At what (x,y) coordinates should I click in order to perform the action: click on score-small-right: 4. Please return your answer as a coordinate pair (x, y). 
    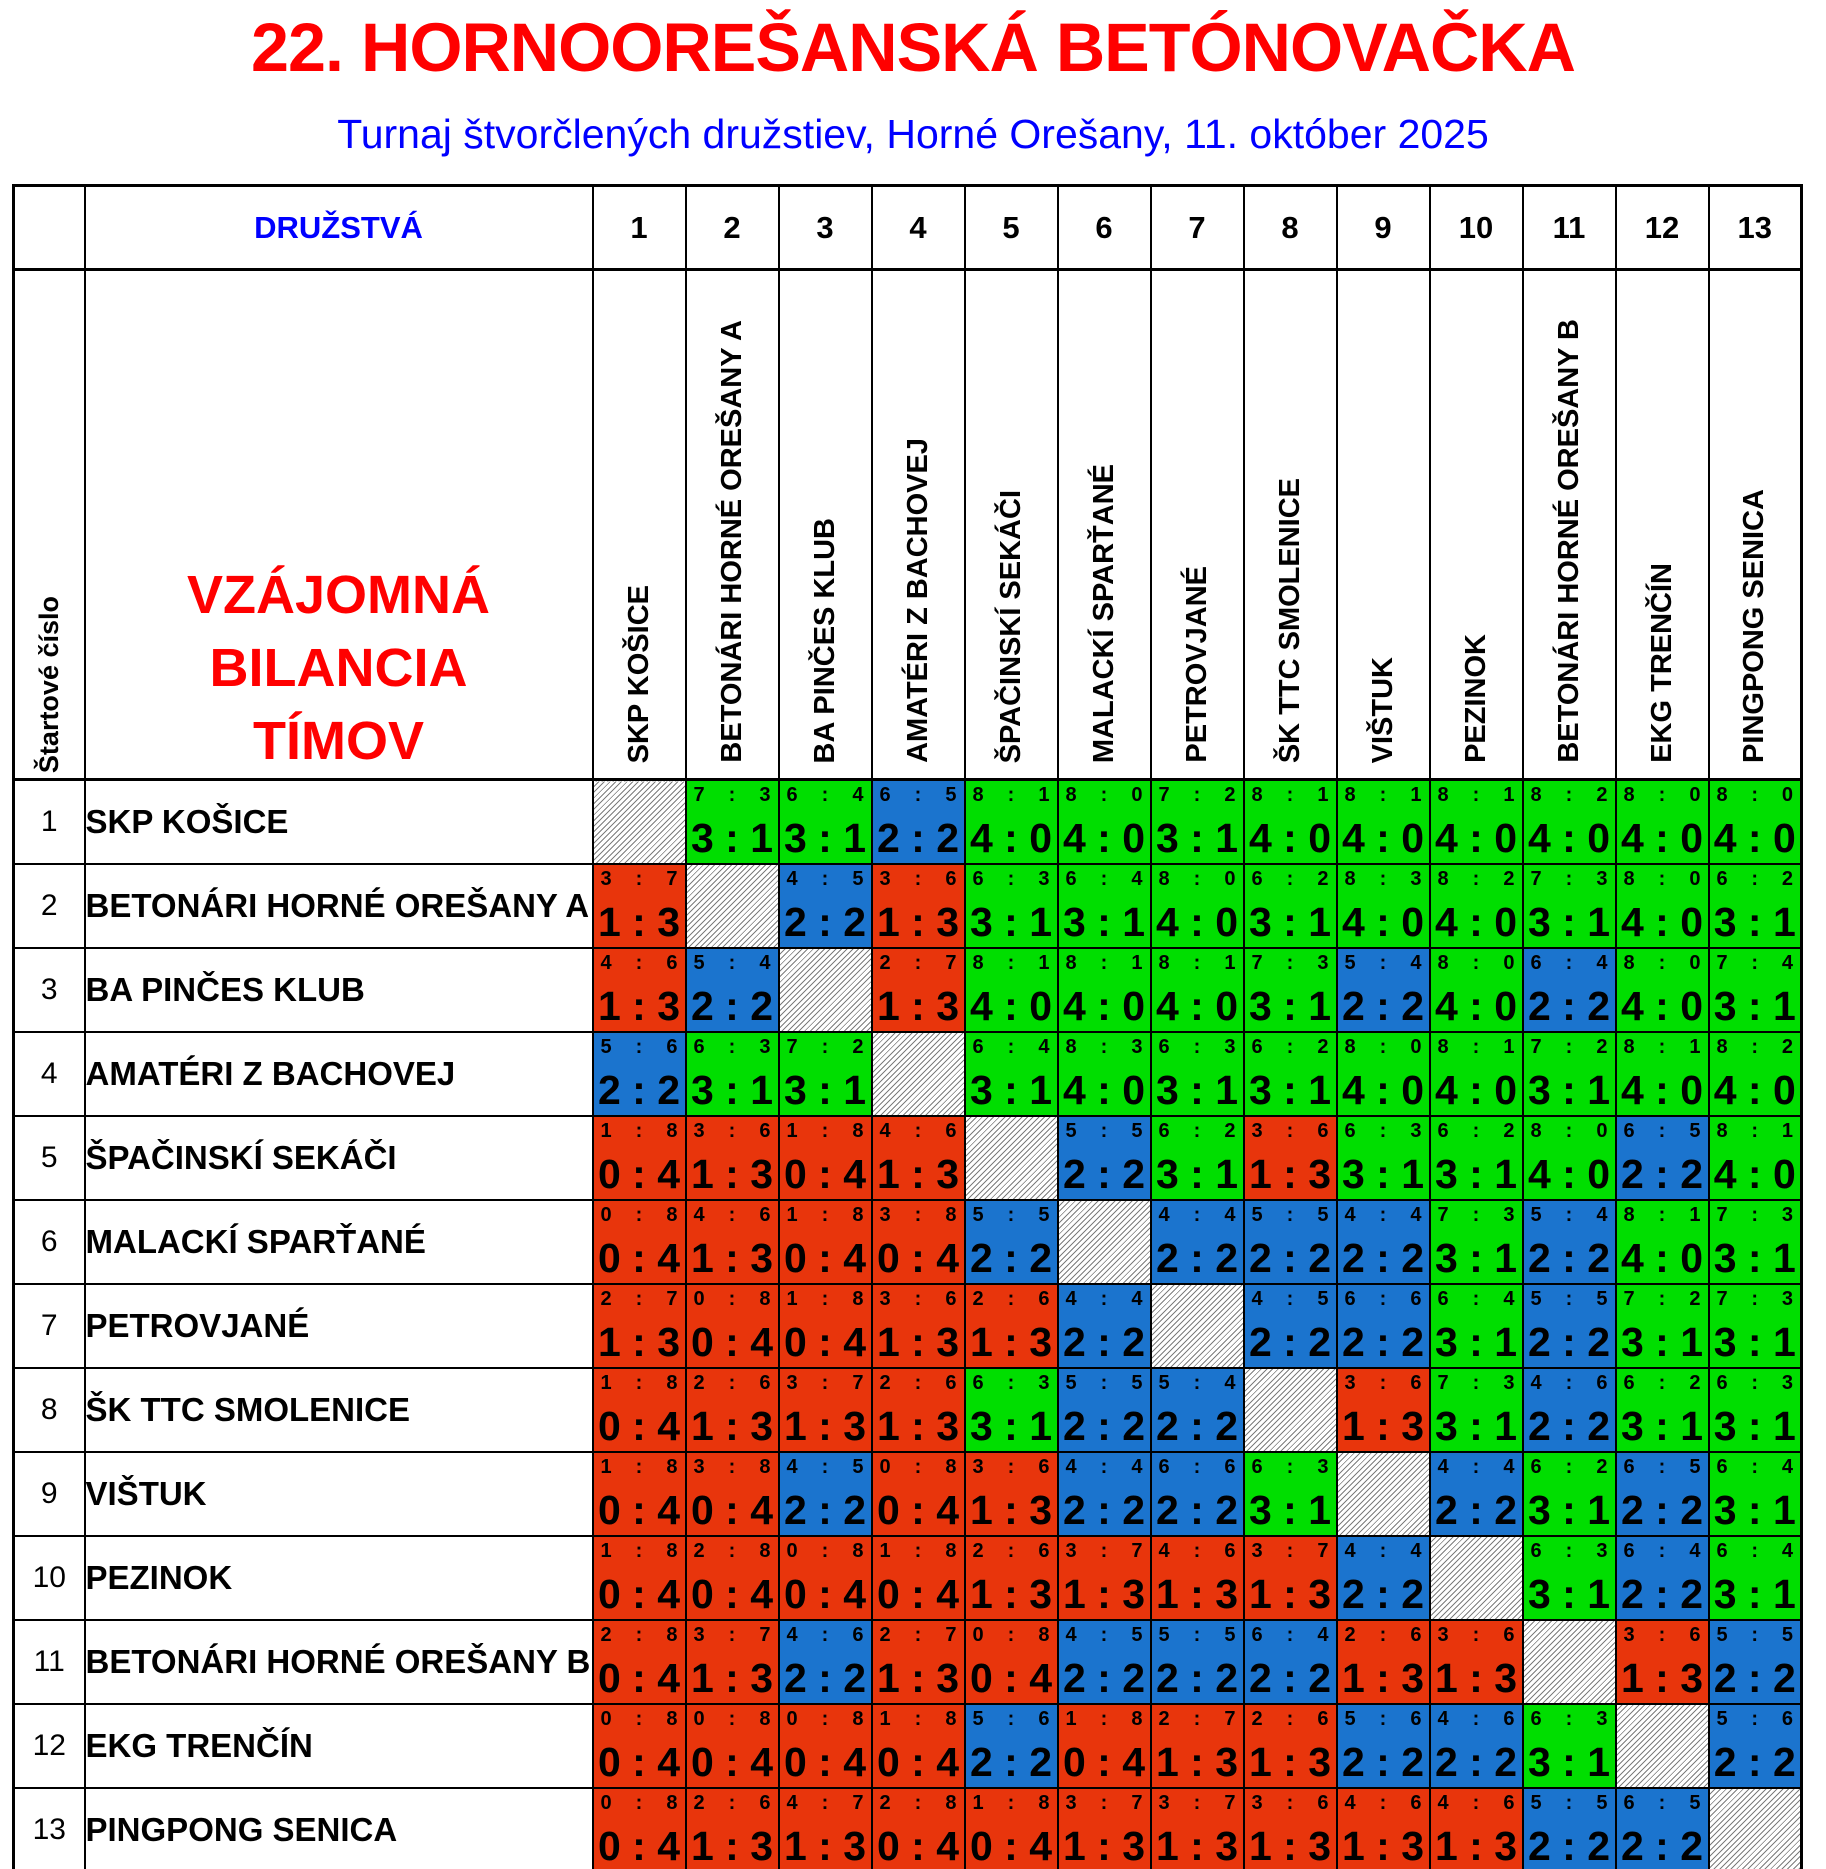
    Looking at the image, I should click on (1137, 1467).